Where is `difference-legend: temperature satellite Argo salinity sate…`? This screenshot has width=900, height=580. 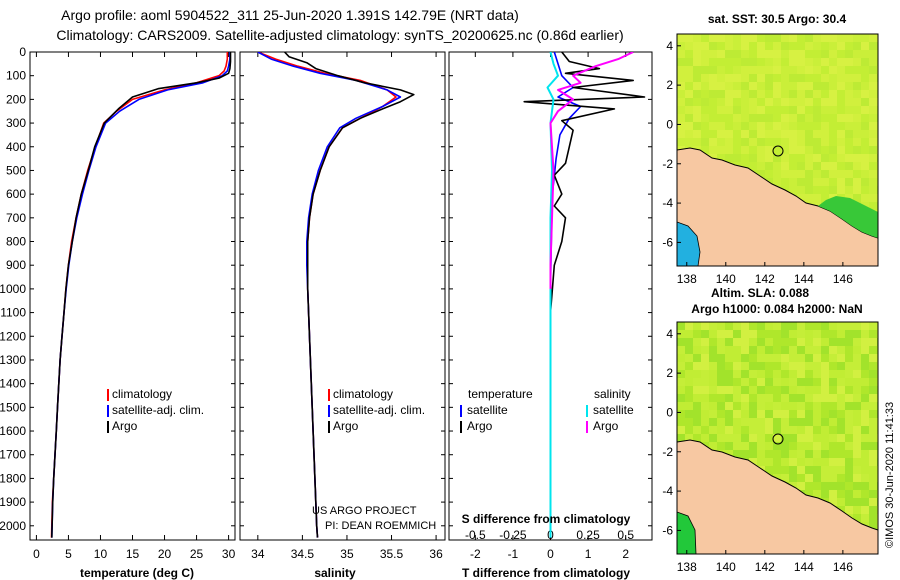 difference-legend: temperature satellite Argo salinity sate… is located at coordinates (547, 410).